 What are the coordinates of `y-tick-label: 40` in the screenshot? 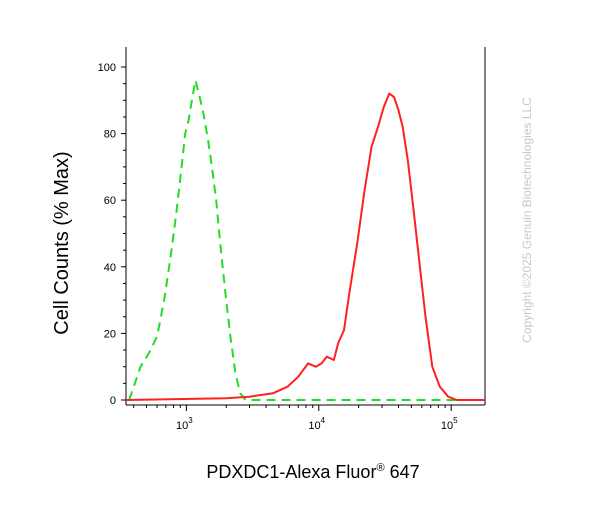 It's located at (110, 268).